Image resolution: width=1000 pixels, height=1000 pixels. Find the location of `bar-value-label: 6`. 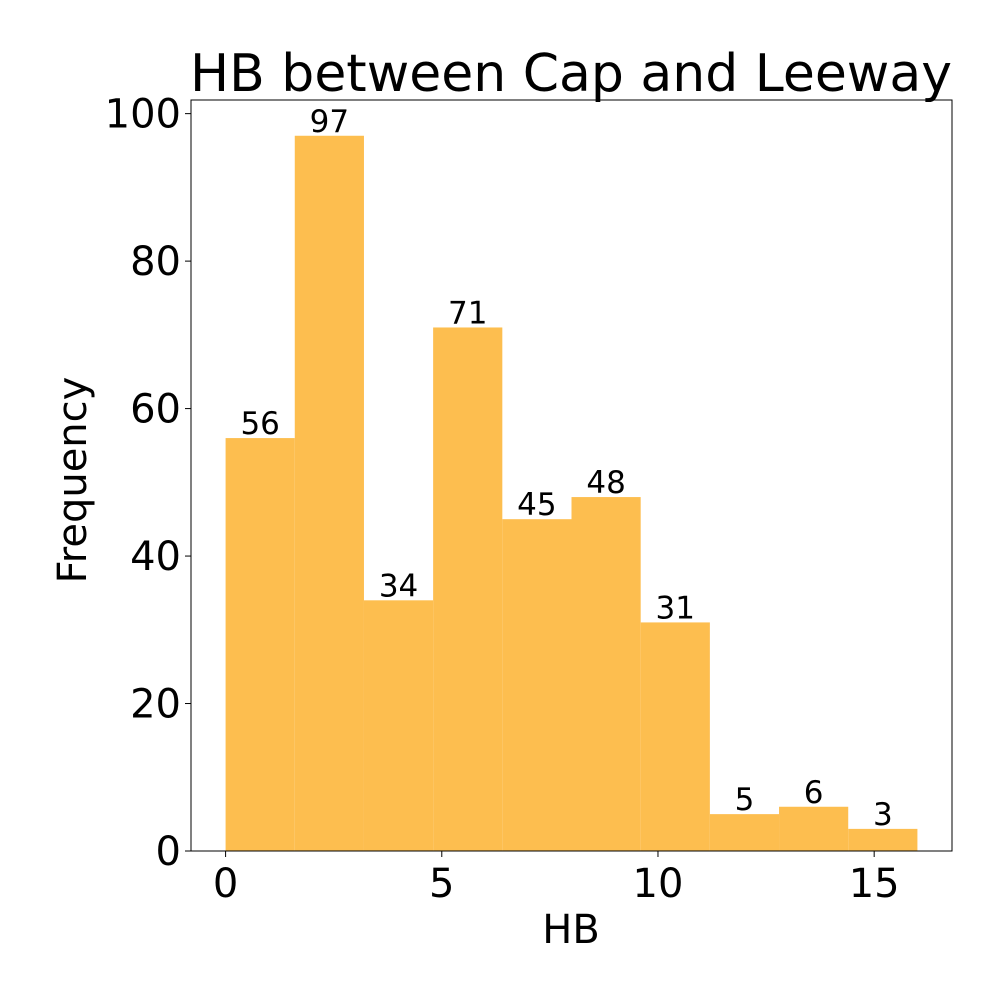

bar-value-label: 6 is located at coordinates (814, 793).